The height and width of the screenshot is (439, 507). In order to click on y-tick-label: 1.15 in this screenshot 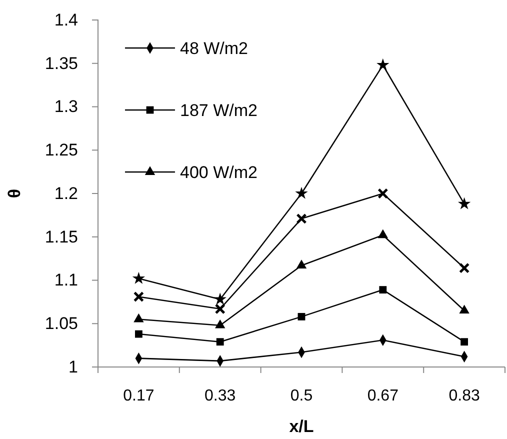, I will do `click(61, 236)`.